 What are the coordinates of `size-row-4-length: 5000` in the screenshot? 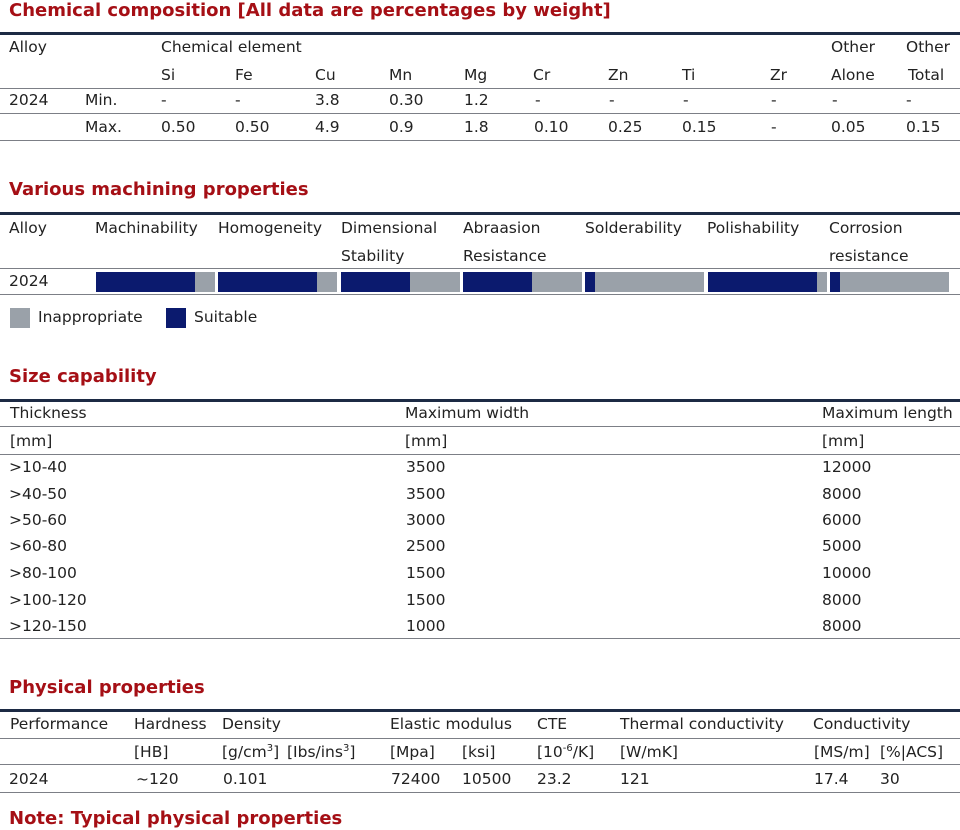 It's located at (842, 546).